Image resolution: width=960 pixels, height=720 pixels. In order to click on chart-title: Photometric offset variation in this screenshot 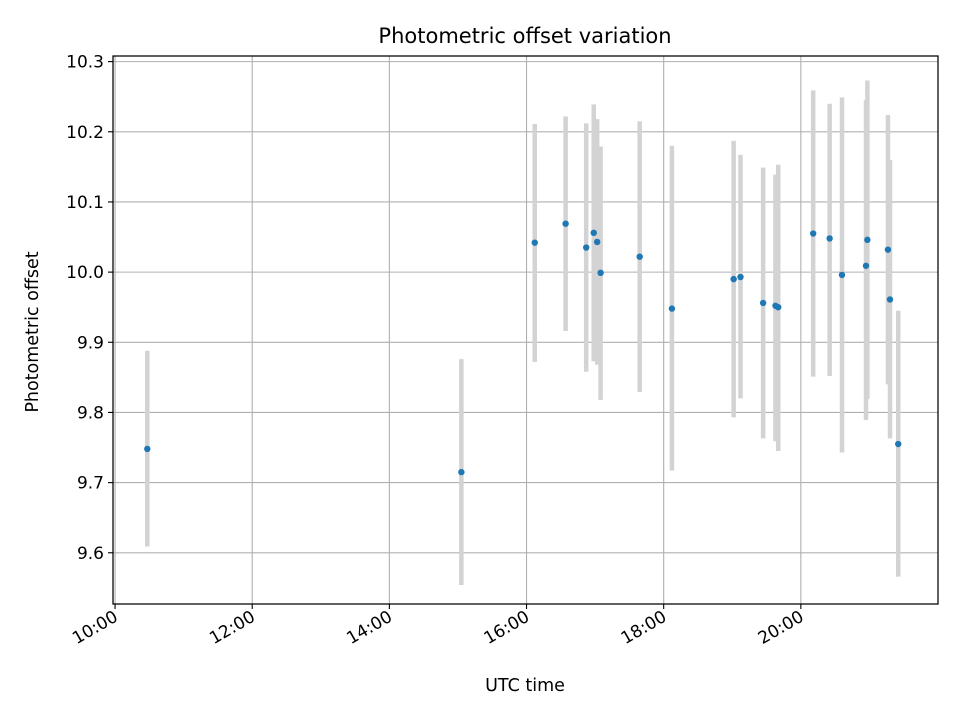, I will do `click(524, 36)`.